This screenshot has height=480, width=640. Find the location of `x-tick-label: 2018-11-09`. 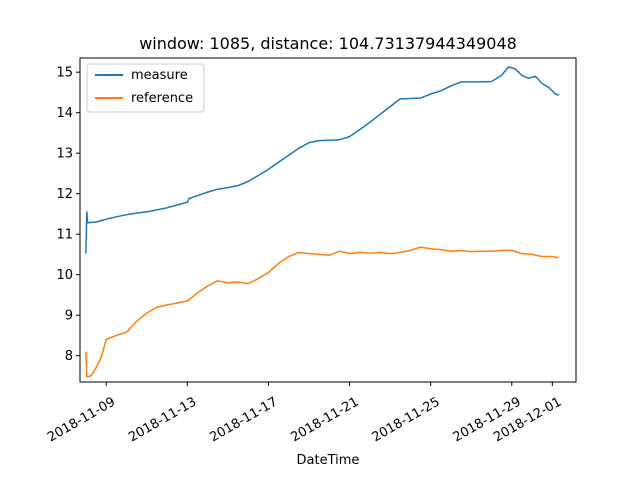

x-tick-label: 2018-11-09 is located at coordinates (81, 420).